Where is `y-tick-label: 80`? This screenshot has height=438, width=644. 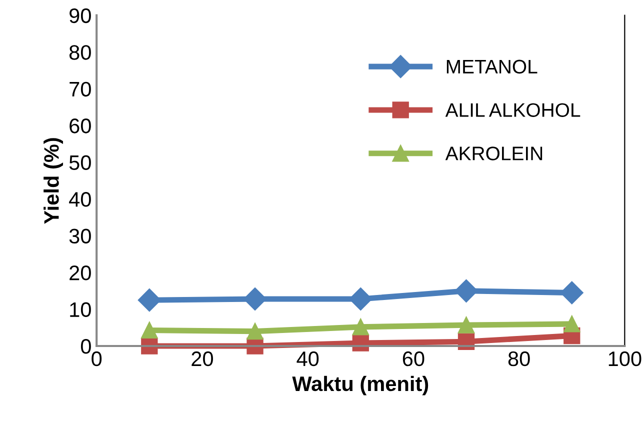
y-tick-label: 80 is located at coordinates (80, 52).